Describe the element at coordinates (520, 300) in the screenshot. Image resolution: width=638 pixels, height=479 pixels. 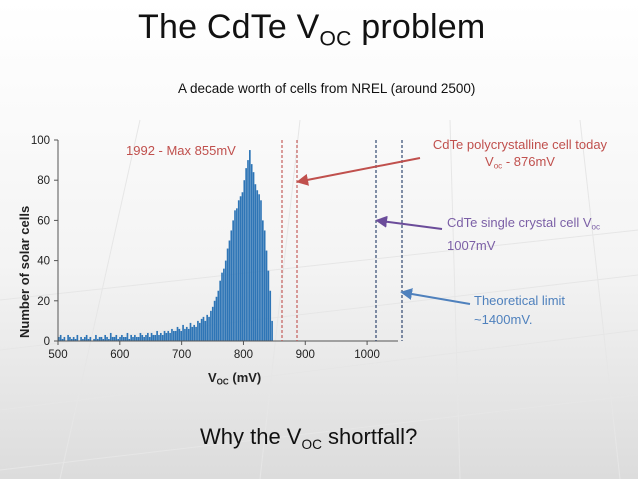
I see `theory-line-1: Theoretical limit` at that location.